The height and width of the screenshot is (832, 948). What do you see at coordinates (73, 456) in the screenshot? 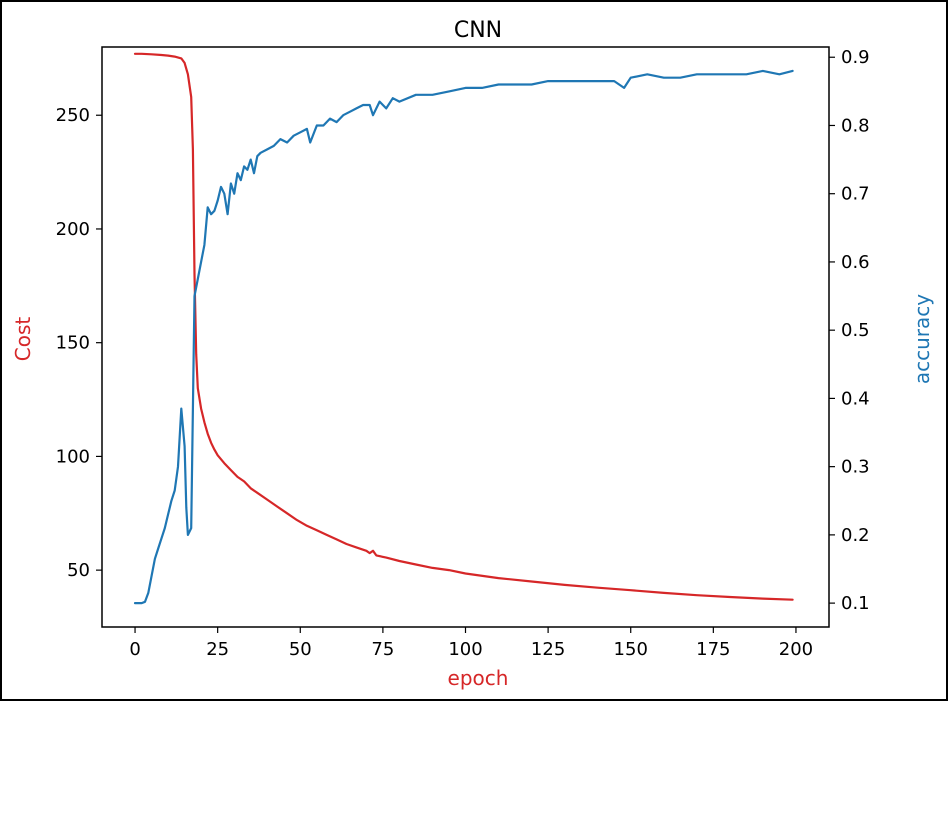
I see `left-tick-label: 100` at bounding box center [73, 456].